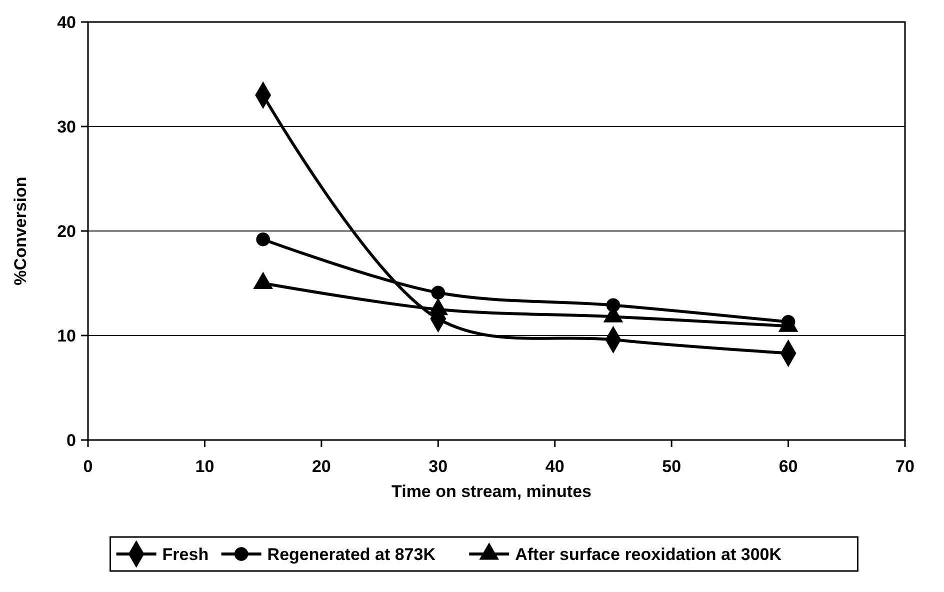  What do you see at coordinates (66, 22) in the screenshot?
I see `y-tick-label: 40` at bounding box center [66, 22].